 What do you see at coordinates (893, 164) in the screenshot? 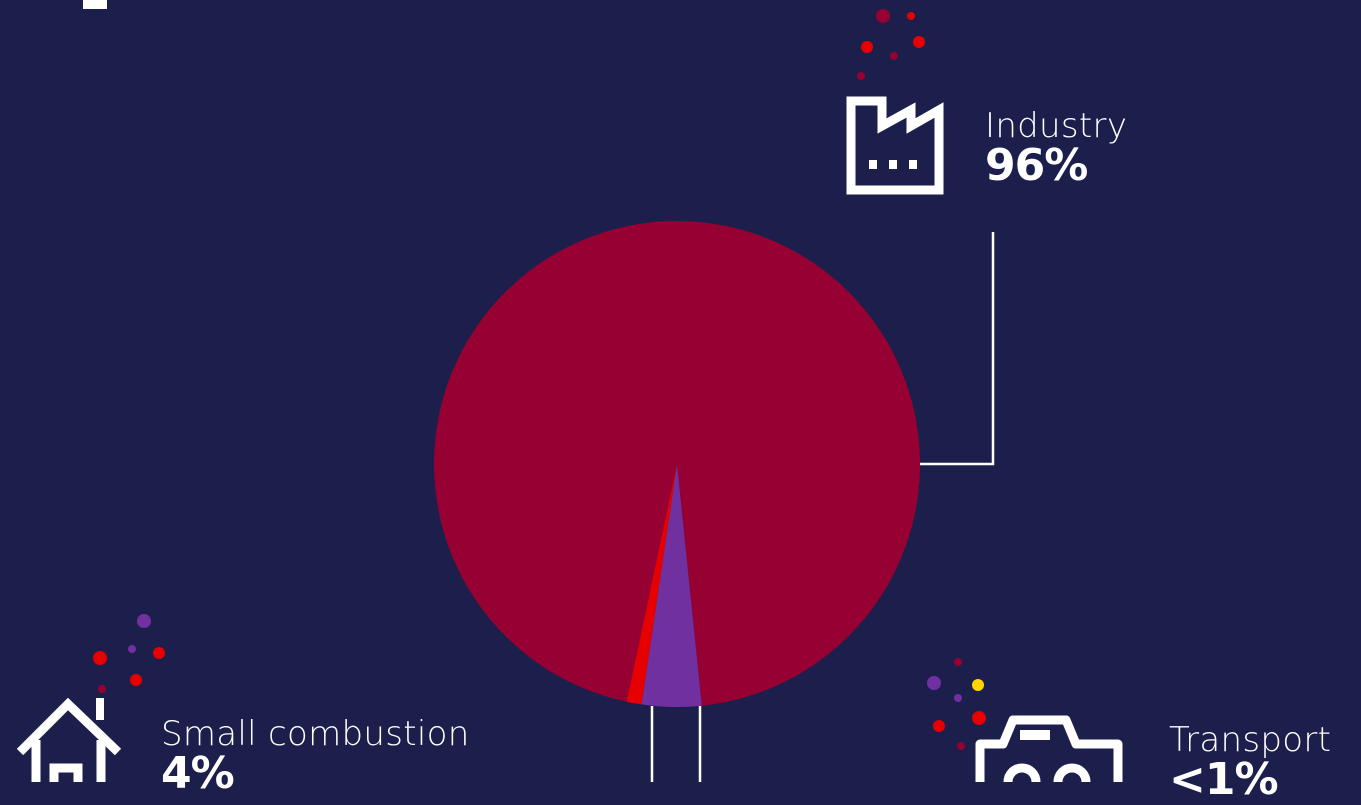
I see `factory-windows` at bounding box center [893, 164].